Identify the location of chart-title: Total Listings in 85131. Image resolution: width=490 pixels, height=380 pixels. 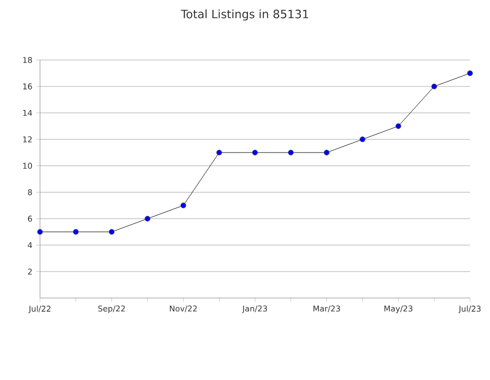
(244, 15).